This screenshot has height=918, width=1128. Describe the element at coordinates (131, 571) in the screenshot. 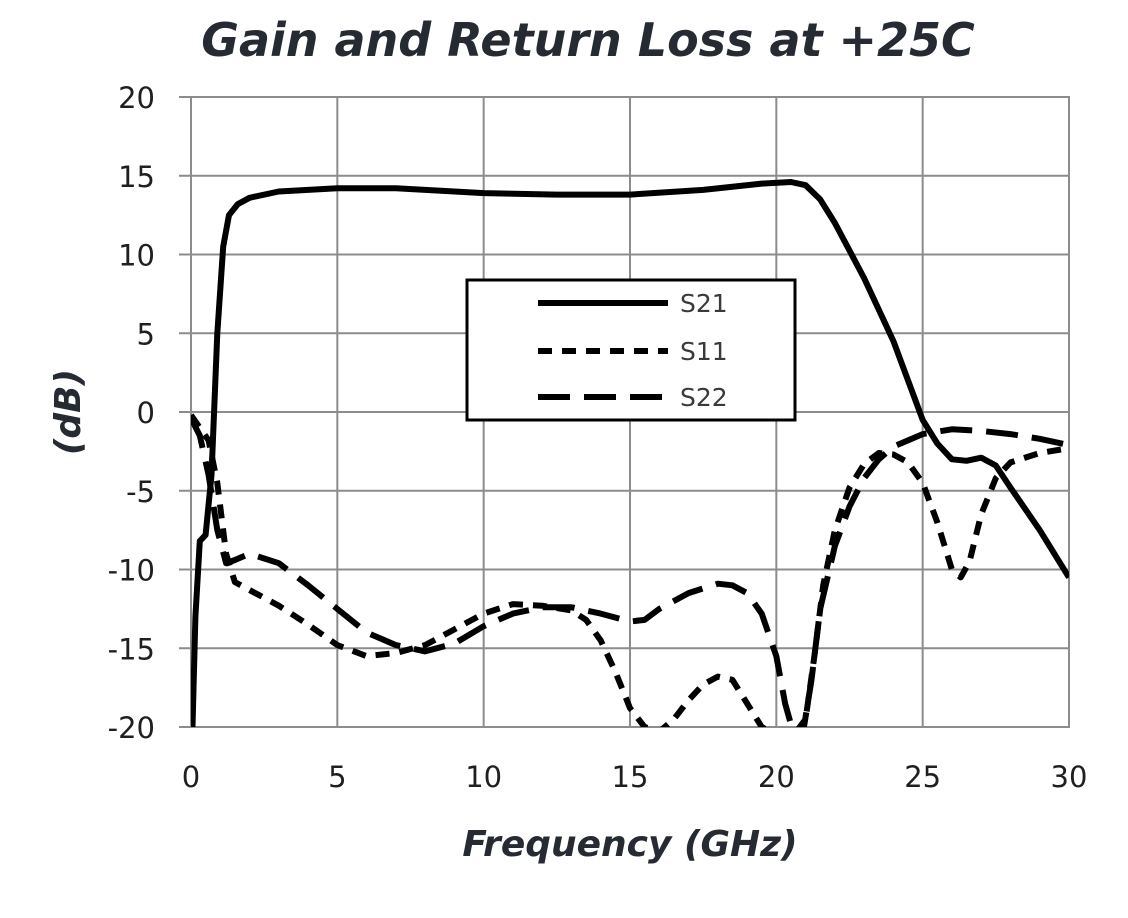

I see `y-tick-label-6: -10` at that location.